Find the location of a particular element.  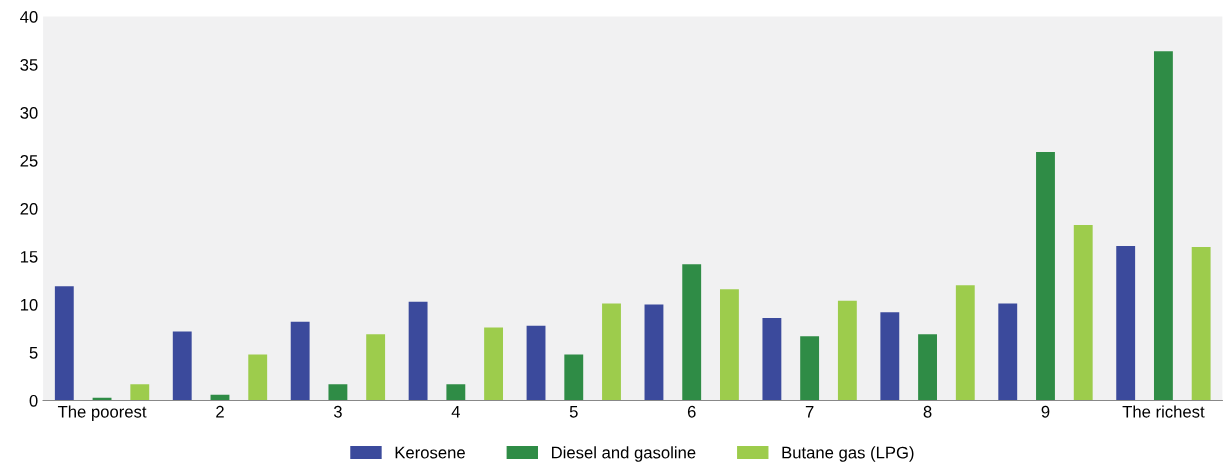

y-tick-label: 40 is located at coordinates (29, 16).